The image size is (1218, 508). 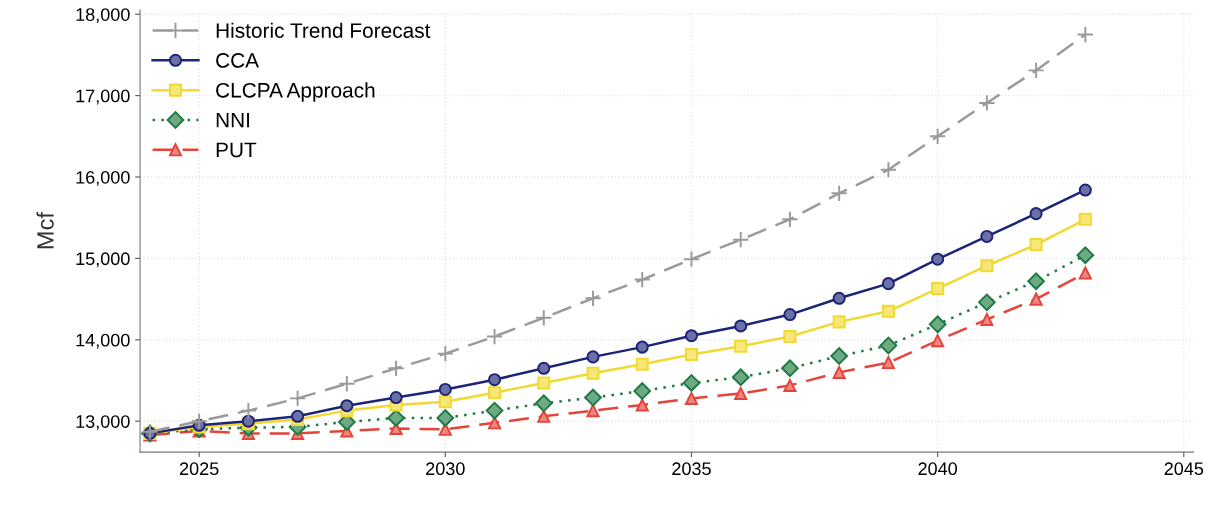 I want to click on y-tick-label: 16,000, so click(x=103, y=178).